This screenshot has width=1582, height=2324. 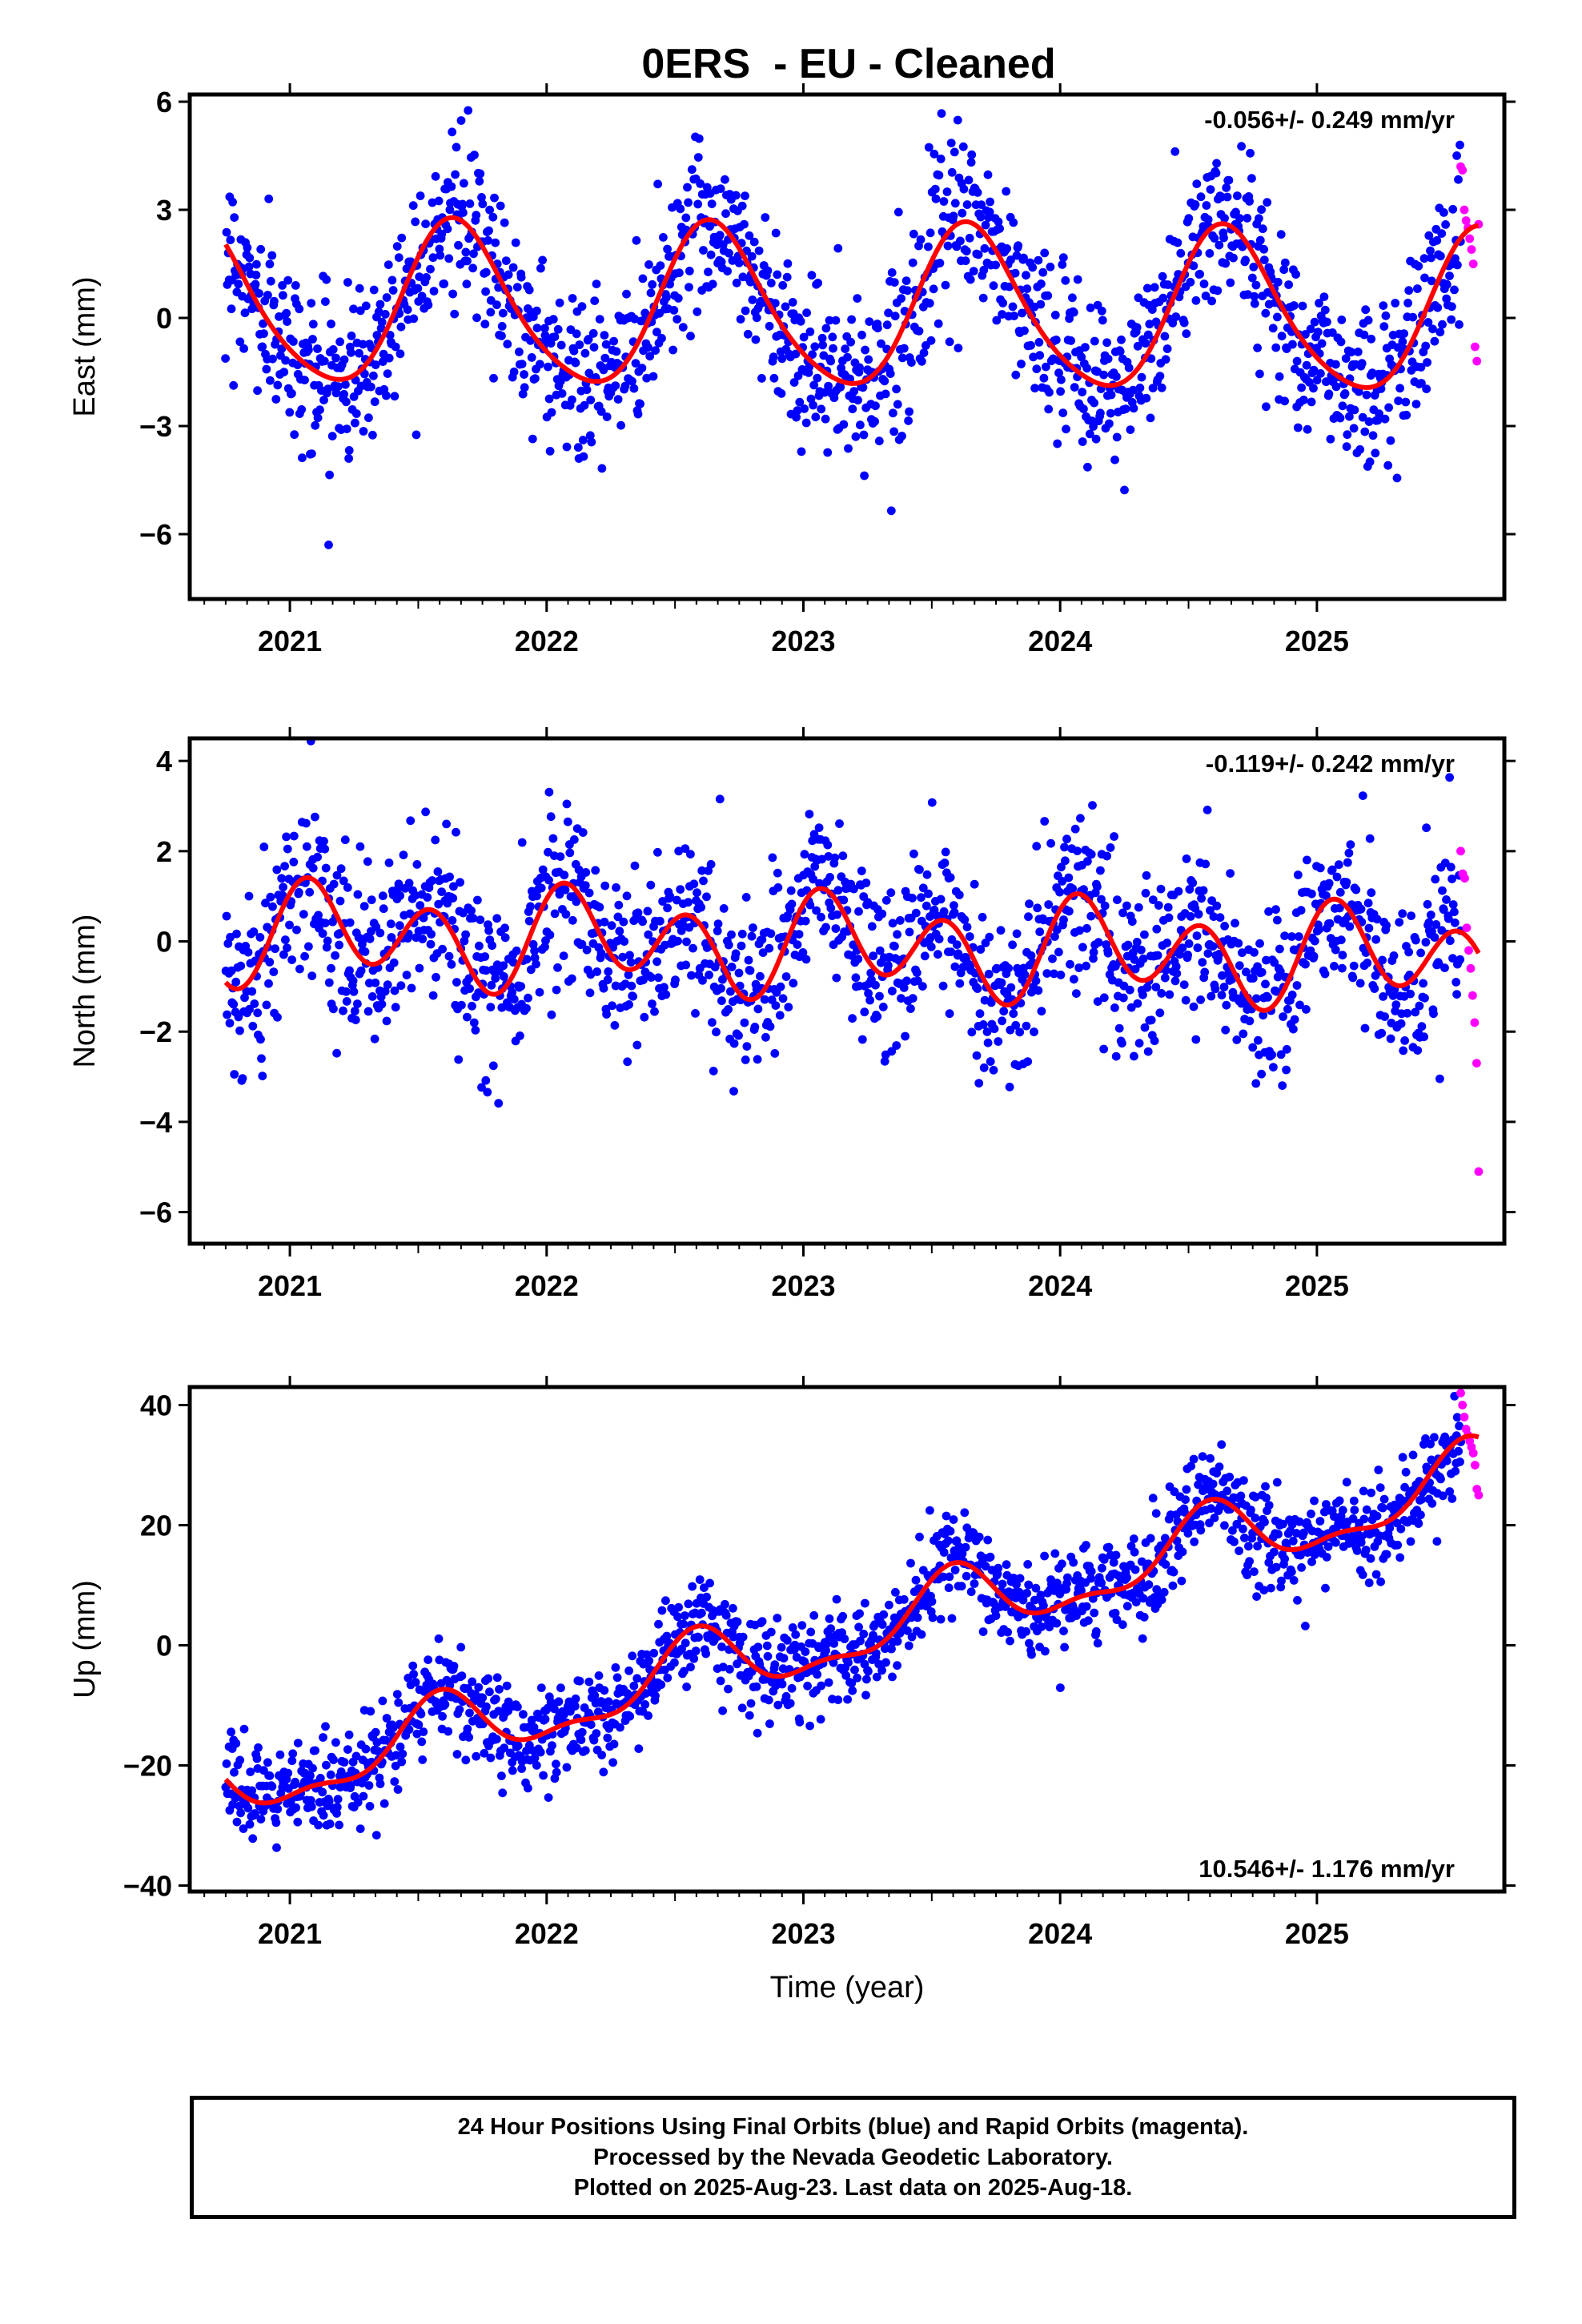 What do you see at coordinates (851, 302) in the screenshot?
I see `fit-curve` at bounding box center [851, 302].